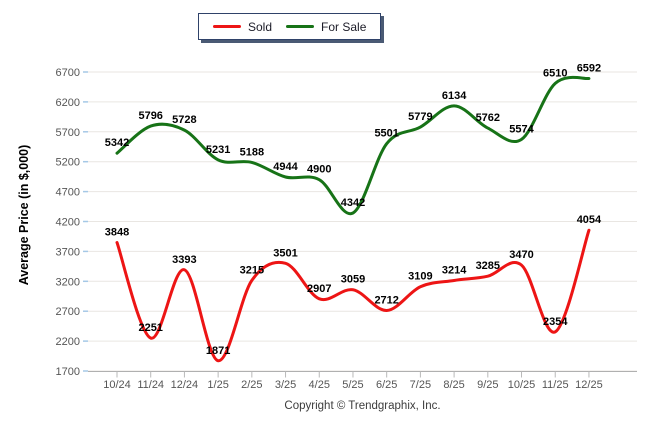  I want to click on x-tick-label: 12/25, so click(589, 385).